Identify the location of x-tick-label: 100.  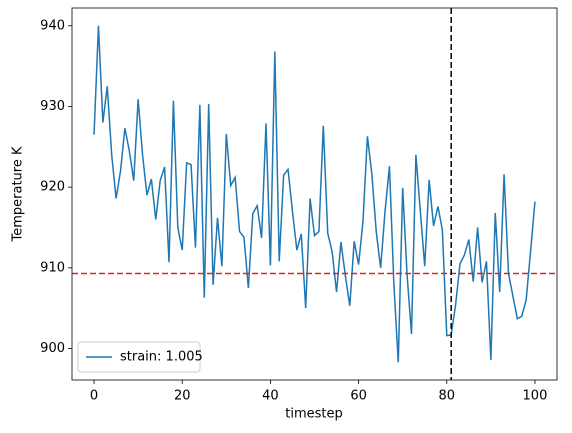
(535, 396).